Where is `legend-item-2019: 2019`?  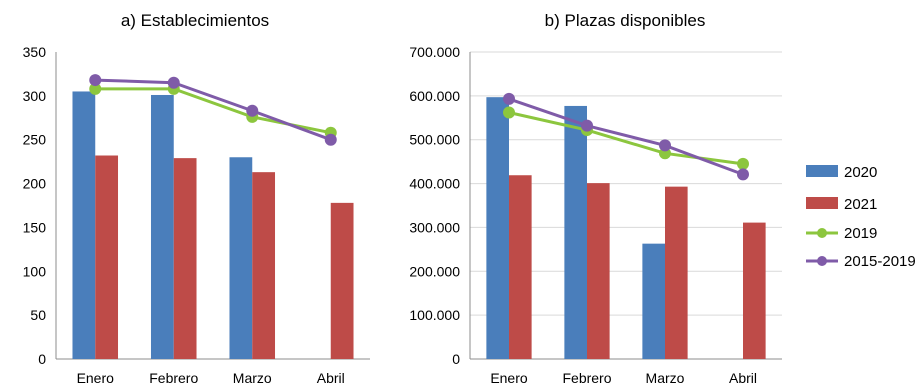 legend-item-2019: 2019 is located at coordinates (841, 233).